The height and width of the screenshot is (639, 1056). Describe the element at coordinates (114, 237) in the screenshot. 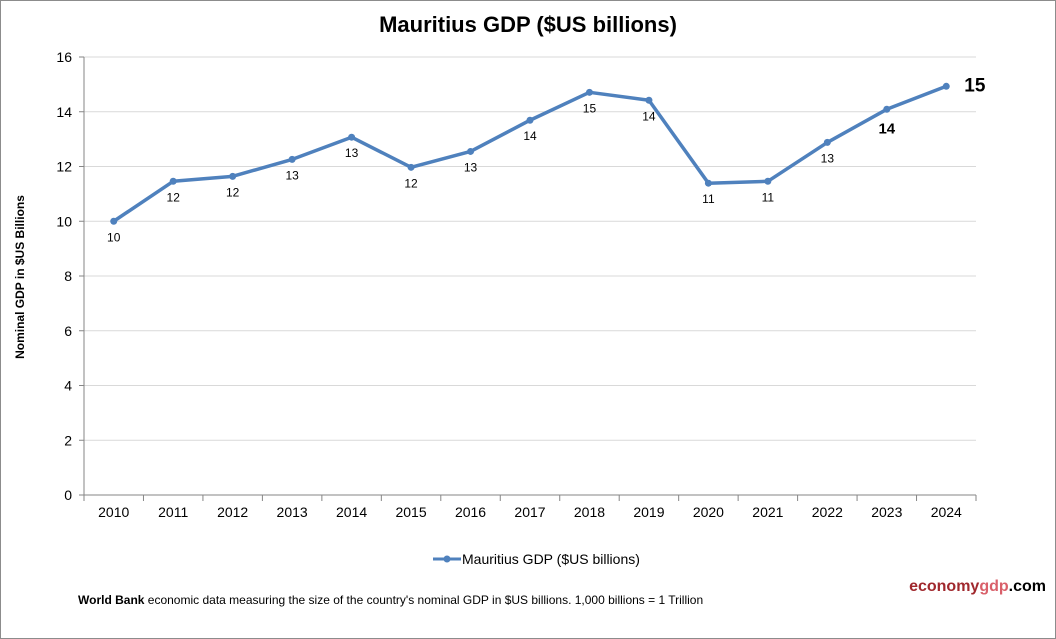

I see `data-label: 10` at that location.